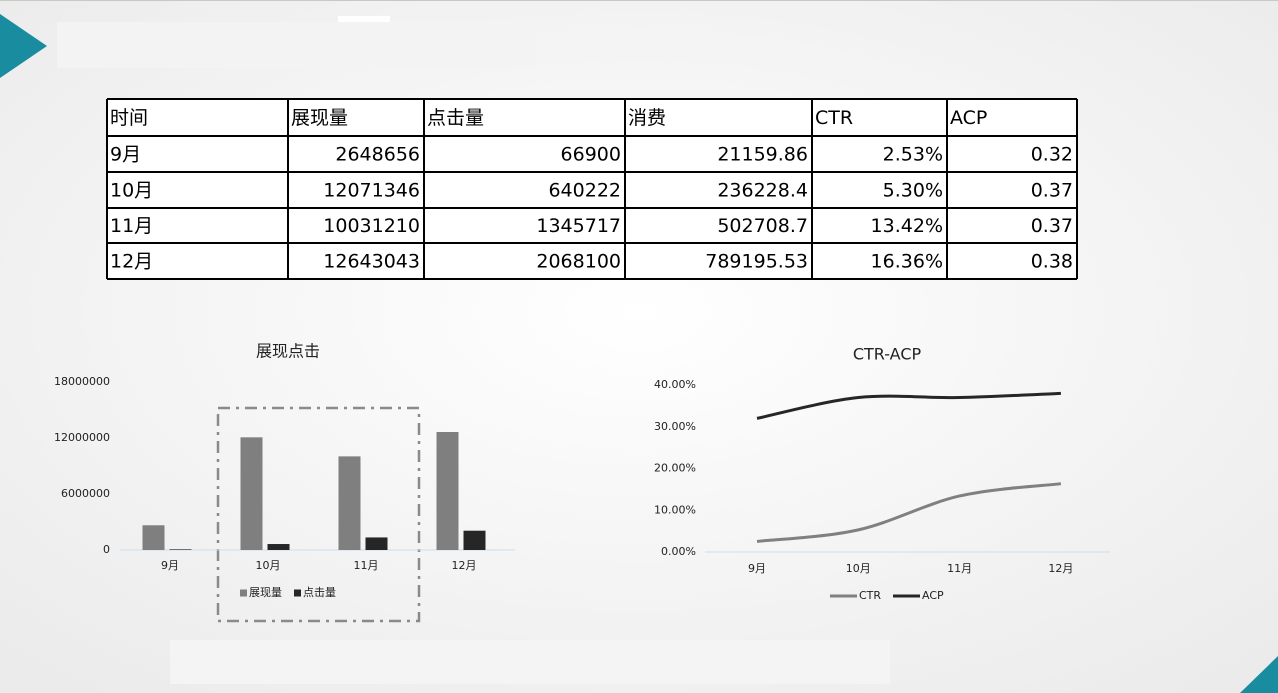 This screenshot has width=1278, height=693. I want to click on table-cell: 640222, so click(584, 191).